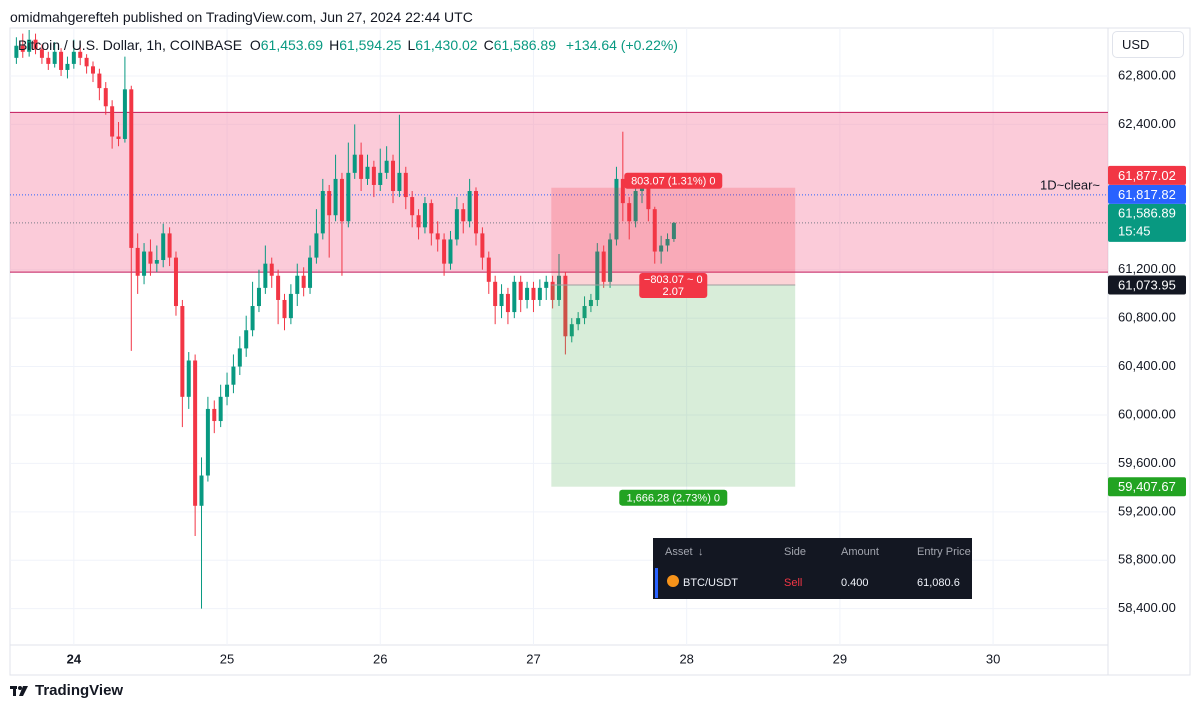  What do you see at coordinates (524, 45) in the screenshot?
I see `ohlc-value: 61,586.89` at bounding box center [524, 45].